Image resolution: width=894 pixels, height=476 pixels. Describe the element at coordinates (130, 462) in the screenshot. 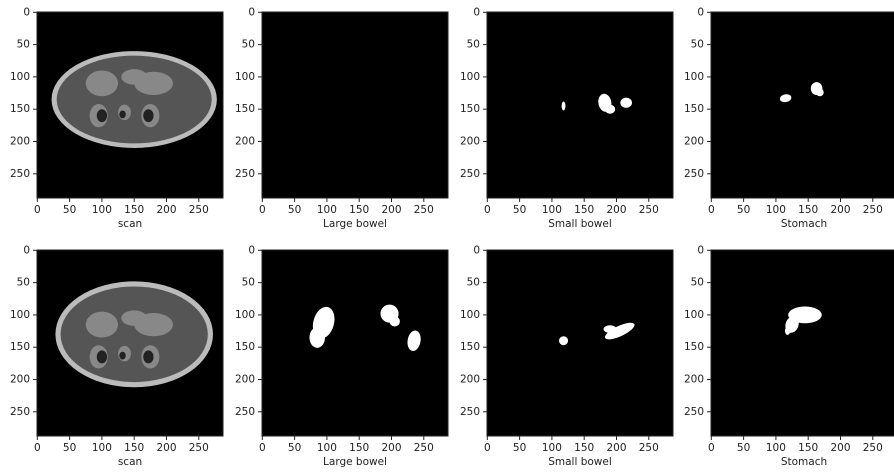

I see `x-axis-label: scan` at that location.